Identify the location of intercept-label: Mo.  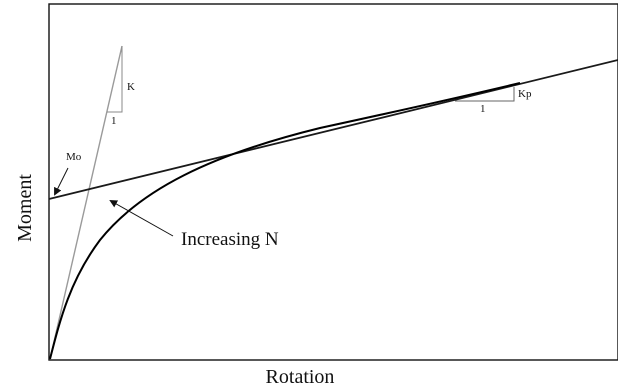
(74, 157).